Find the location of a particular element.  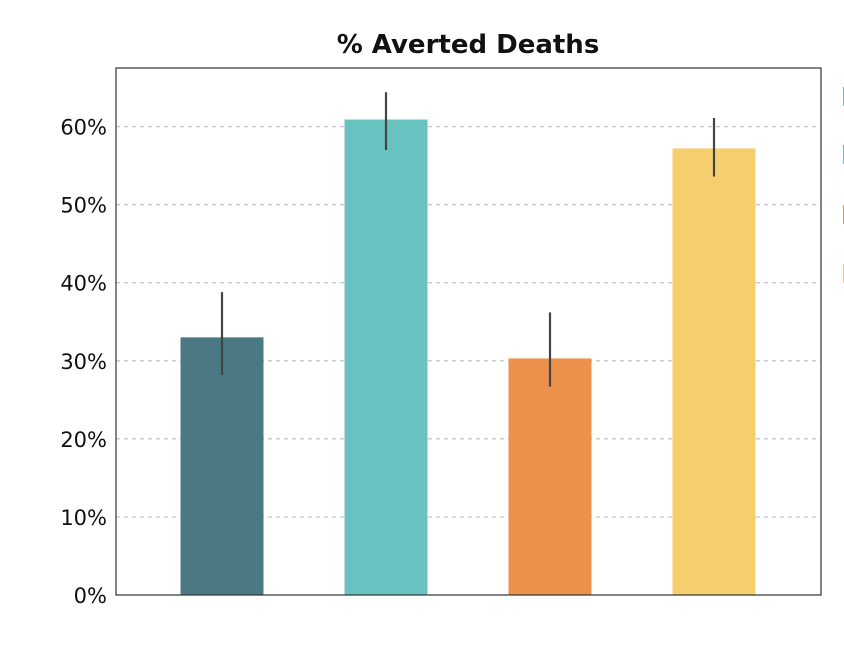

chart-title: % Averted Deaths is located at coordinates (468, 45).